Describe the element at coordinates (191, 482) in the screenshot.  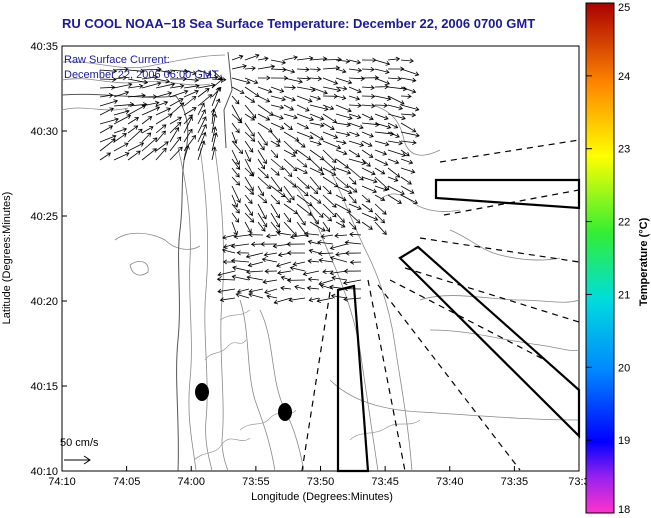
I see `x-tick-label: 74:00` at that location.